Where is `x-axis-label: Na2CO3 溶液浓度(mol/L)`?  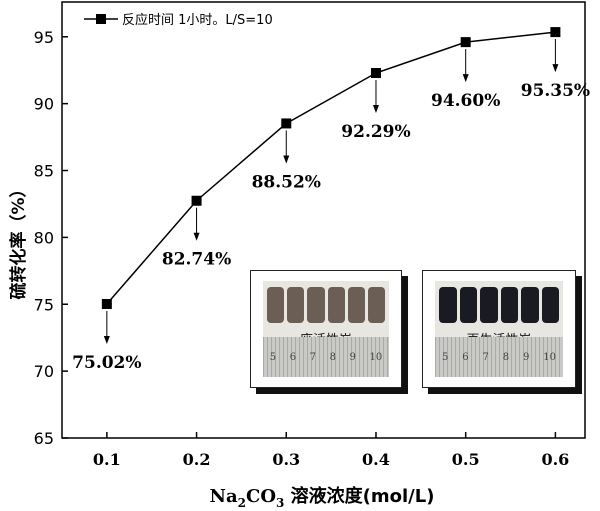 x-axis-label: Na2CO3 溶液浓度(mol/L) is located at coordinates (322, 497).